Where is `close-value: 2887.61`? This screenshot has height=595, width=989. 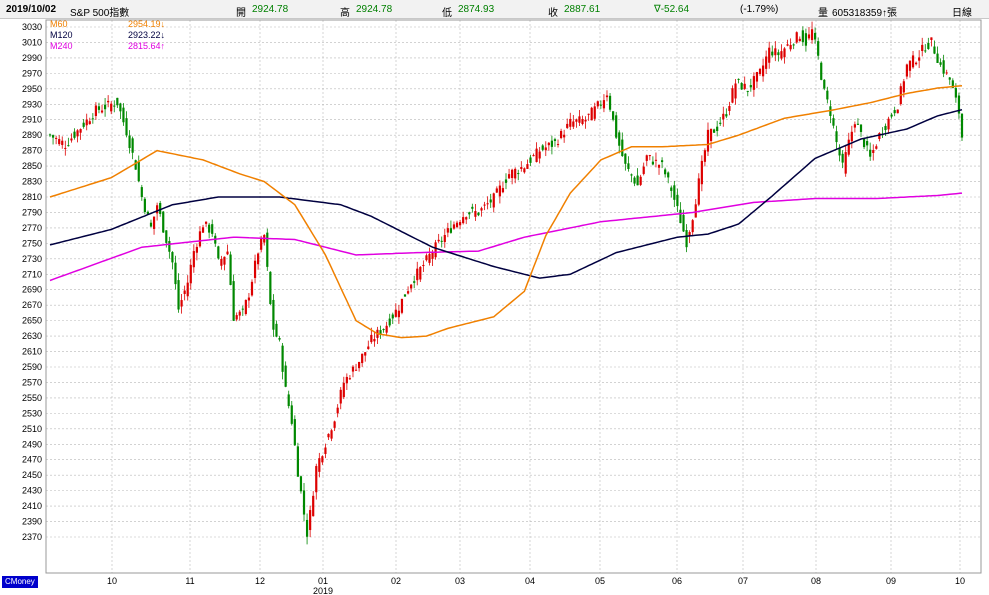
close-value: 2887.61 is located at coordinates (582, 9).